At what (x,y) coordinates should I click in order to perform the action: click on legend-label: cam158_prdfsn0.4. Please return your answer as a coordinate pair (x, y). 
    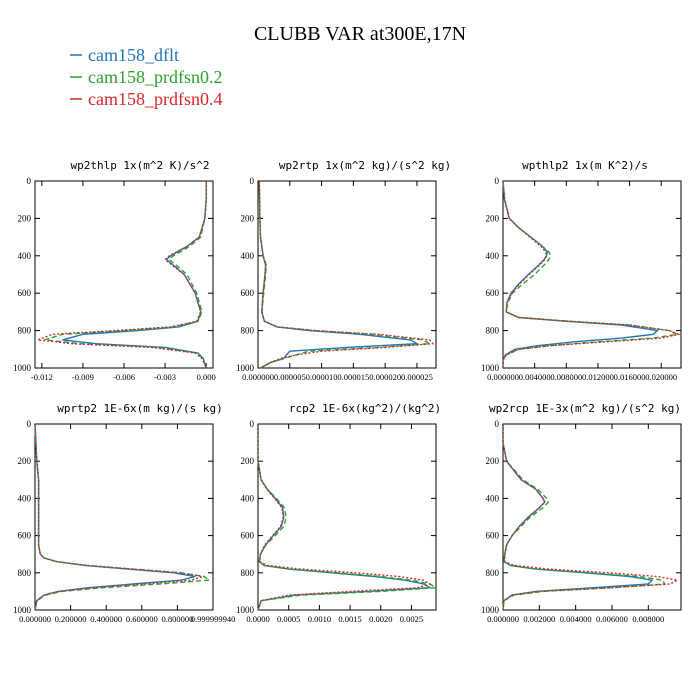
    Looking at the image, I should click on (155, 99).